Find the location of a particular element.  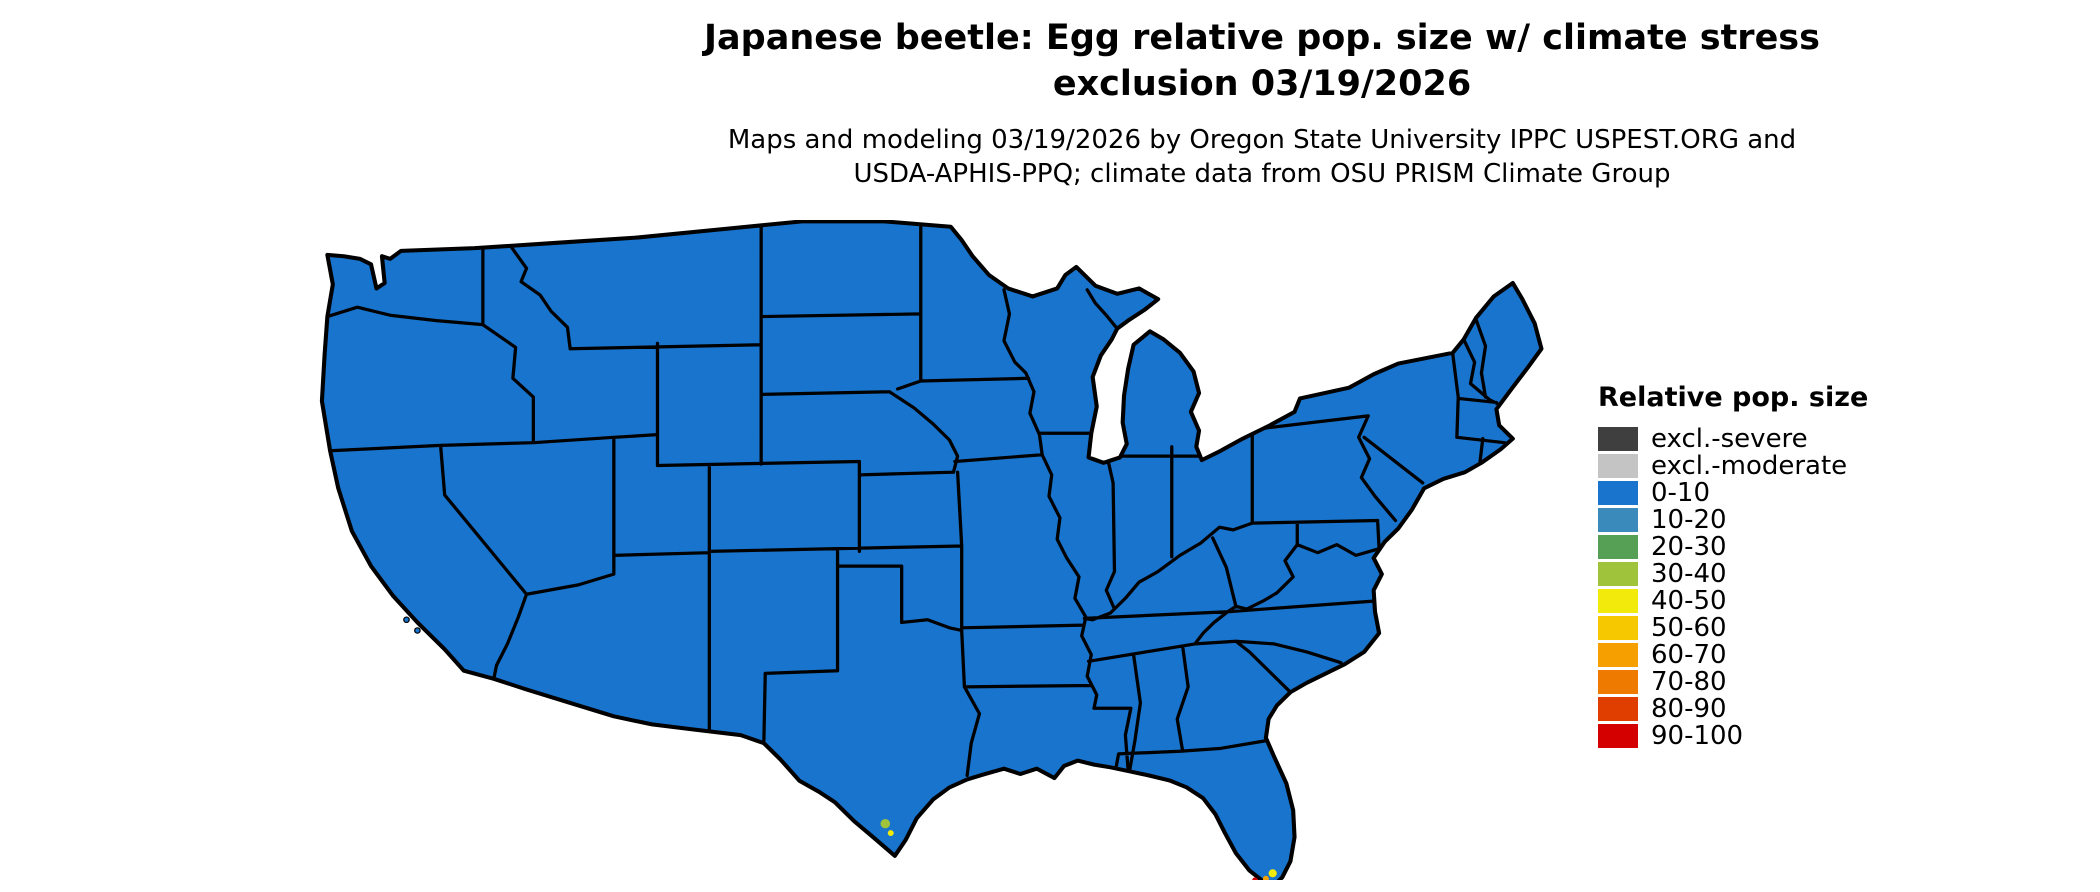

legend-row: 80-90 is located at coordinates (1733, 708).